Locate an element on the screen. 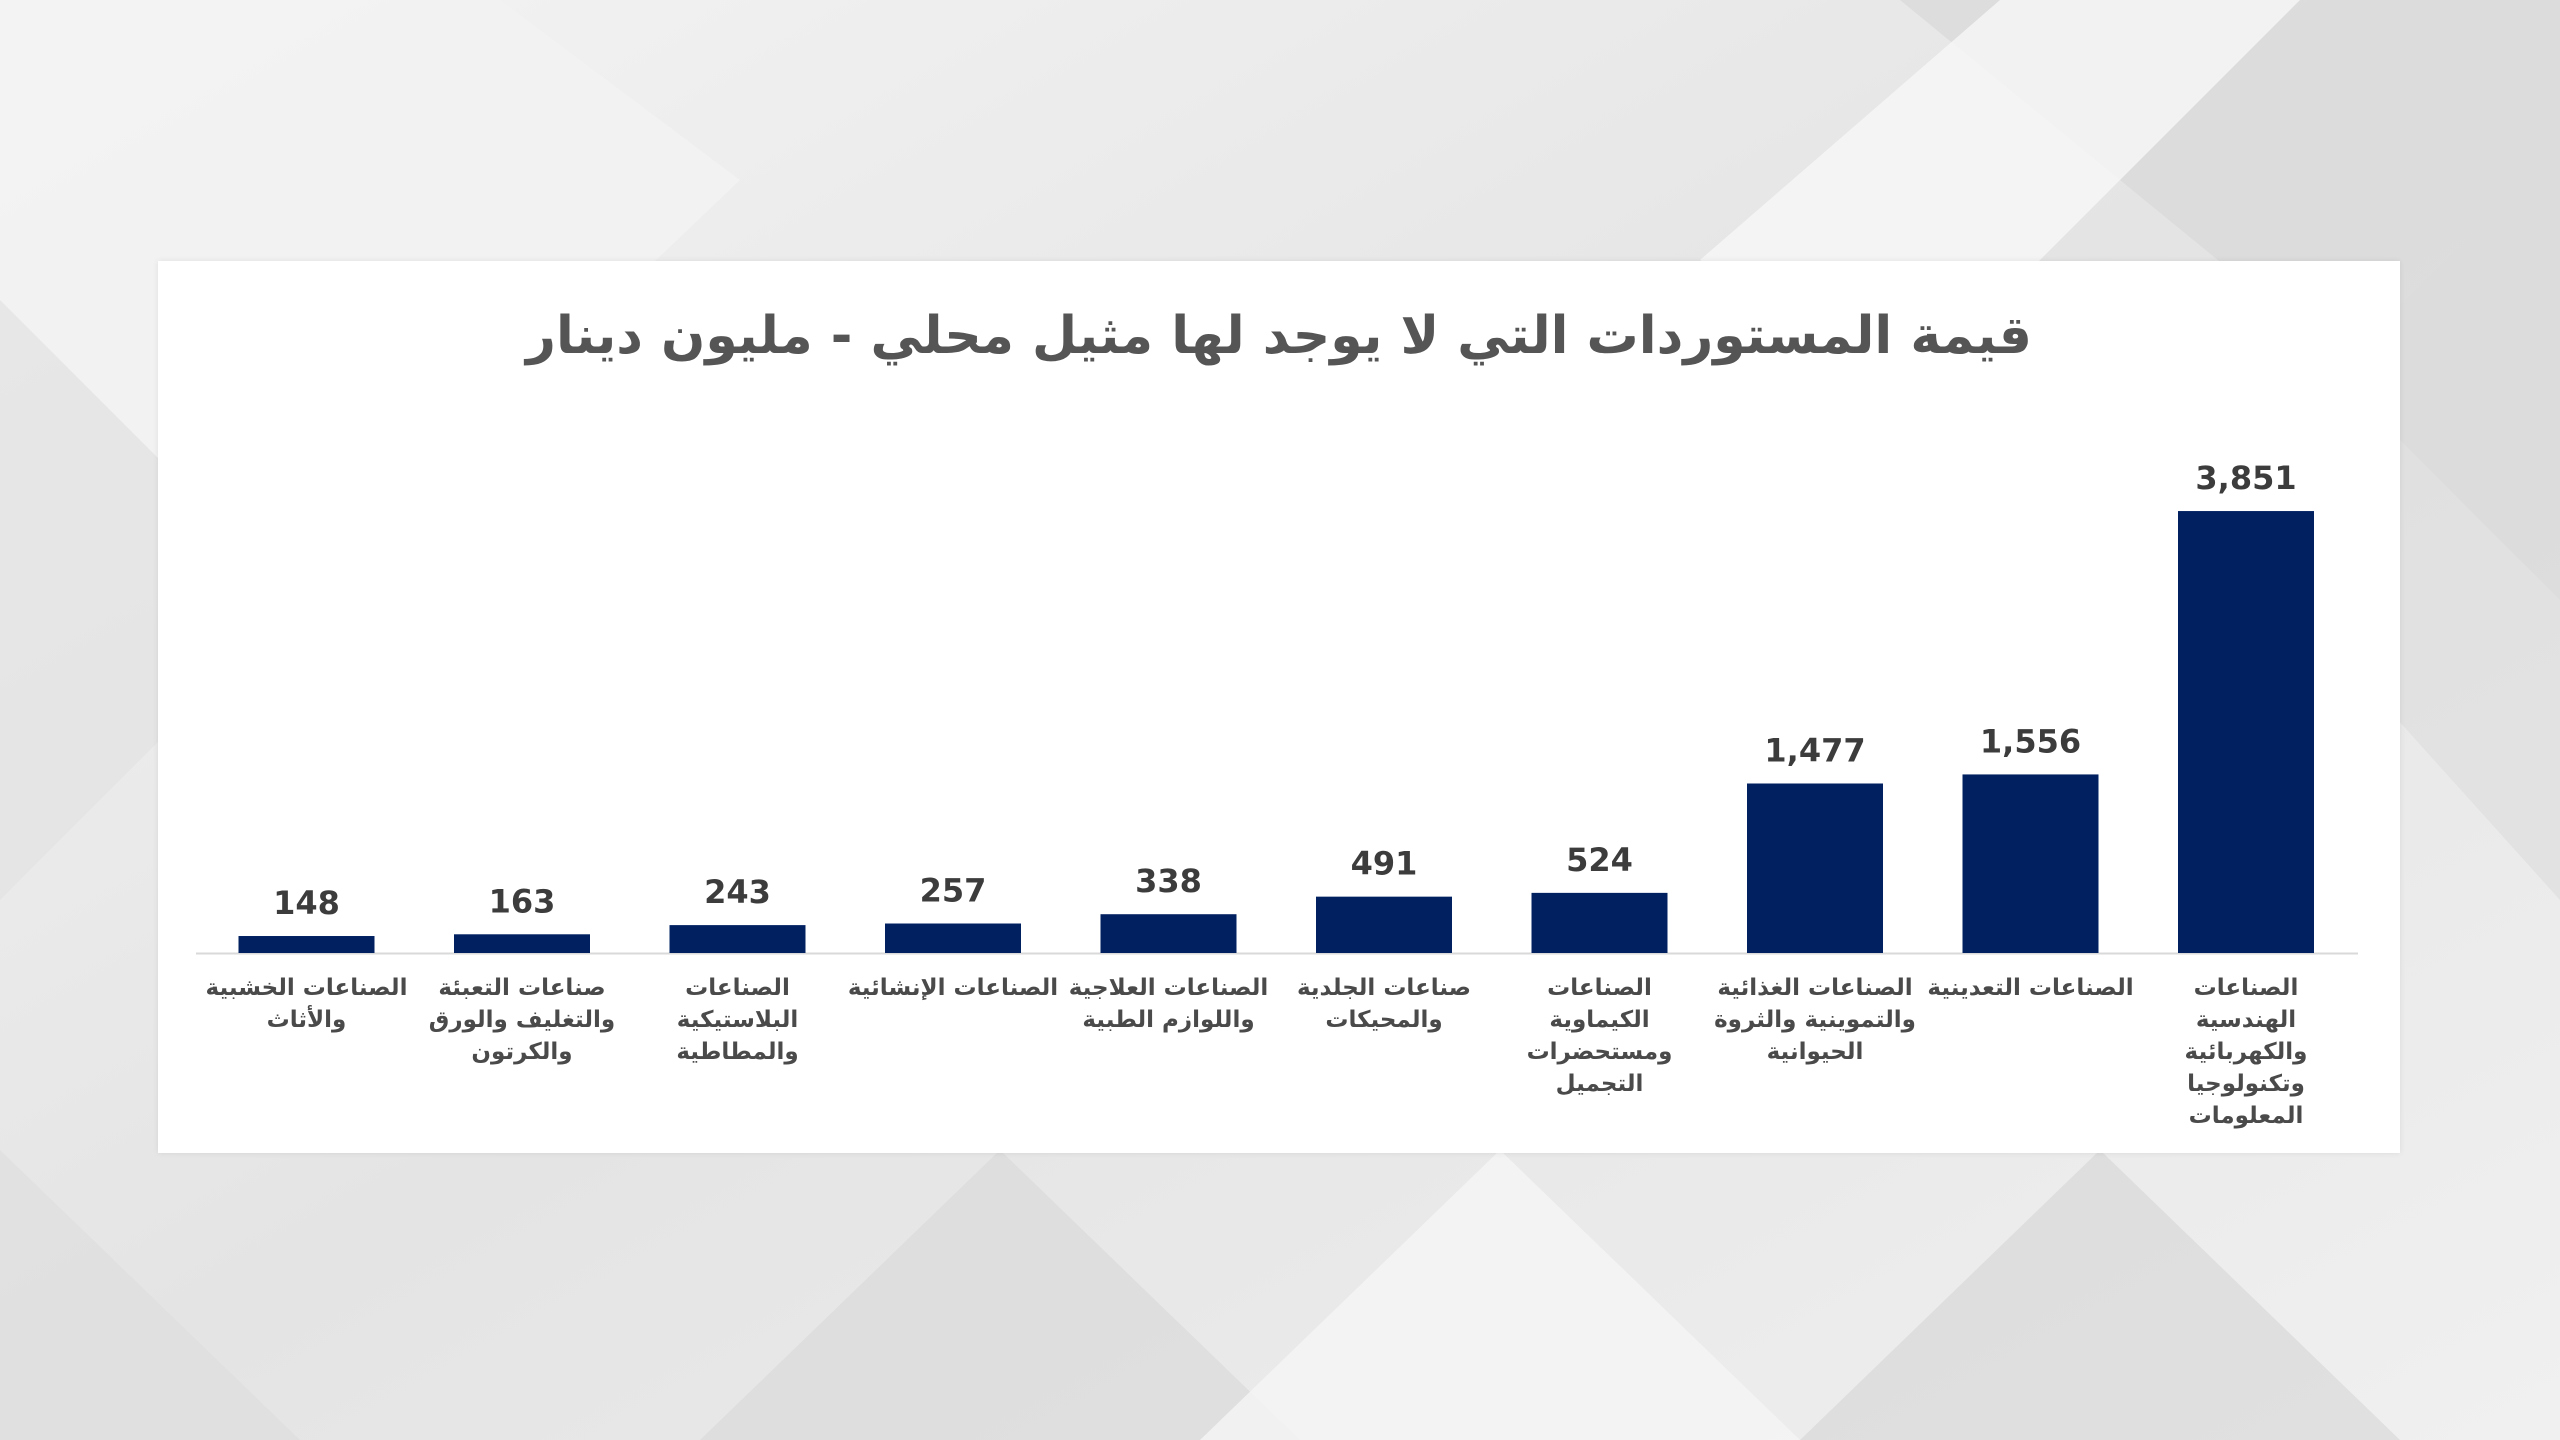 This screenshot has width=2560, height=1440. category-label-line: التجميل is located at coordinates (1600, 1084).